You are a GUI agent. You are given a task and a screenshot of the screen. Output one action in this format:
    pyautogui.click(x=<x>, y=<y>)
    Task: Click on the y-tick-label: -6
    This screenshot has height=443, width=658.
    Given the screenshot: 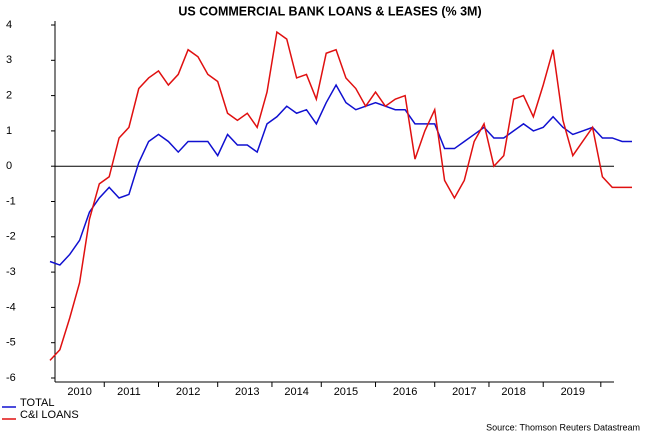 What is the action you would take?
    pyautogui.click(x=11, y=378)
    